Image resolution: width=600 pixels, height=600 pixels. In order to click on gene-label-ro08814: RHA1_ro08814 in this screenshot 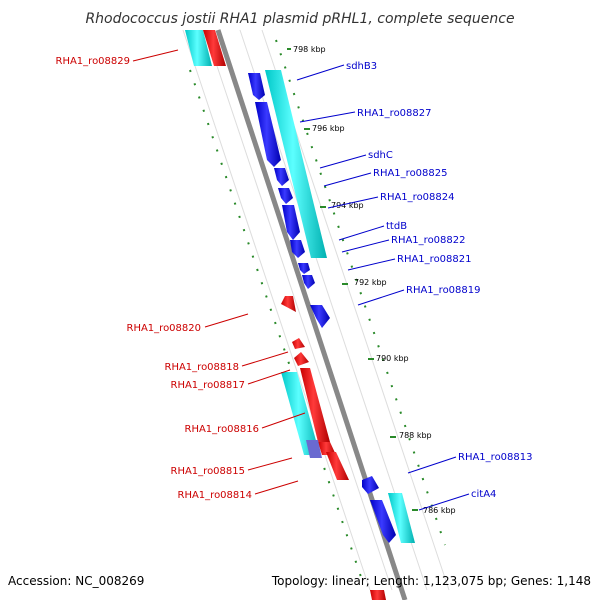, I will do `click(215, 495)`.